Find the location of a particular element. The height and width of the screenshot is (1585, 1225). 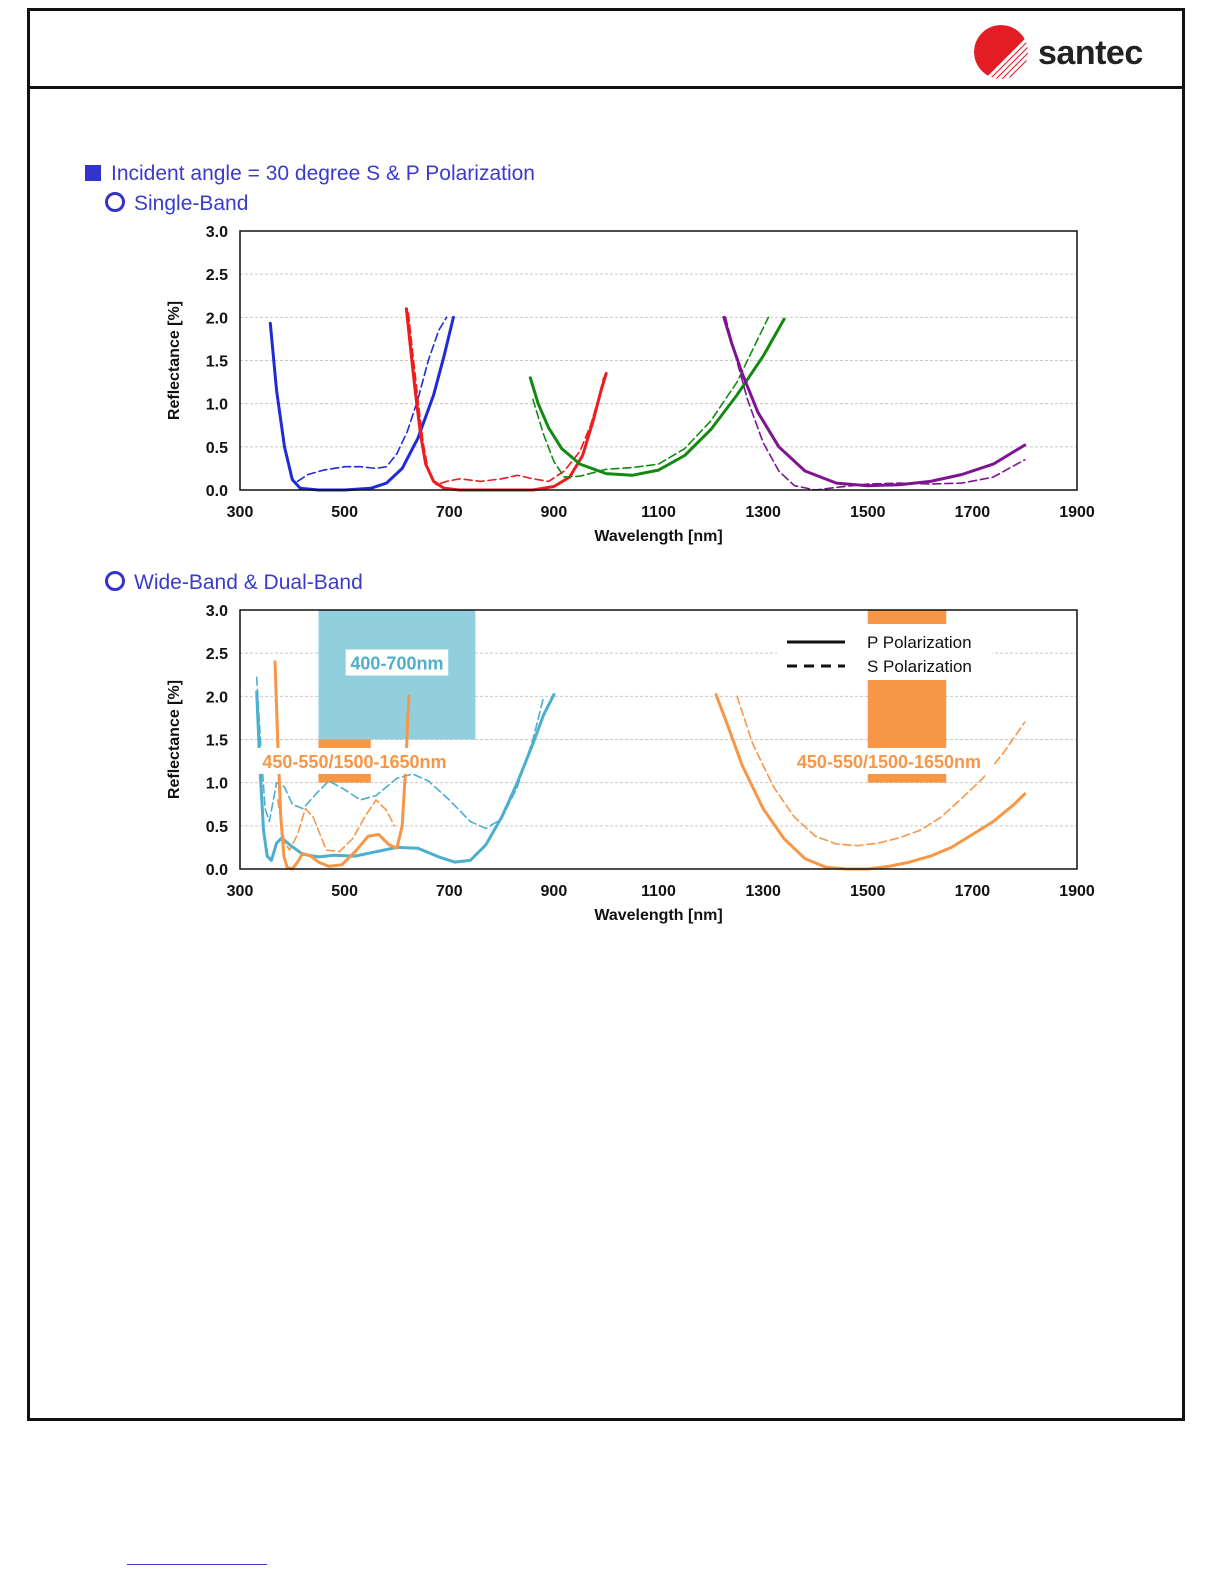

square-bullet-icon is located at coordinates (93, 173).